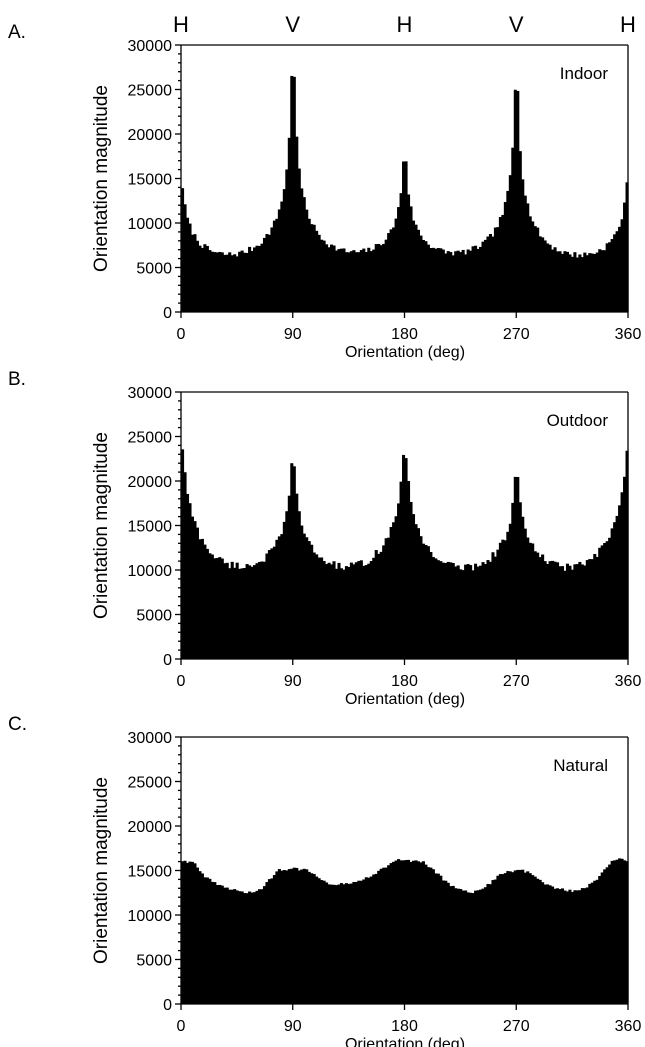  Describe the element at coordinates (17, 32) in the screenshot. I see `panel-letter: A.` at that location.